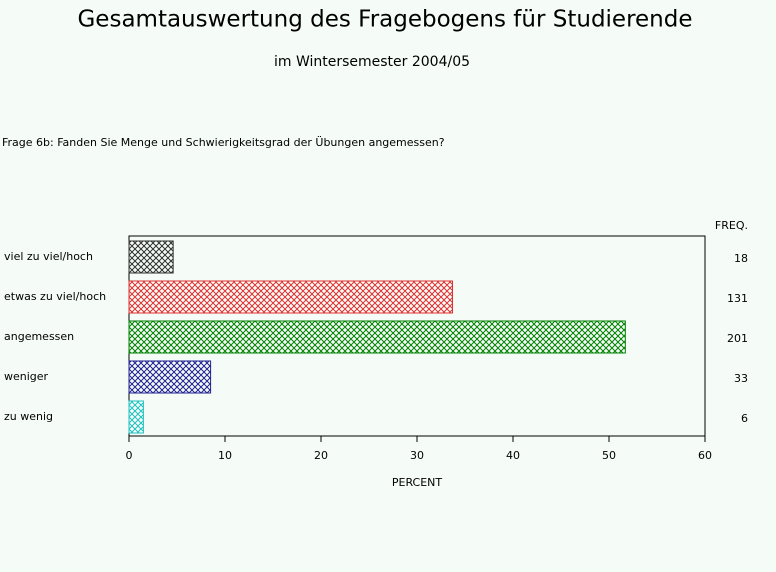 The height and width of the screenshot is (572, 776). What do you see at coordinates (28, 416) in the screenshot?
I see `category-label: zu wenig` at bounding box center [28, 416].